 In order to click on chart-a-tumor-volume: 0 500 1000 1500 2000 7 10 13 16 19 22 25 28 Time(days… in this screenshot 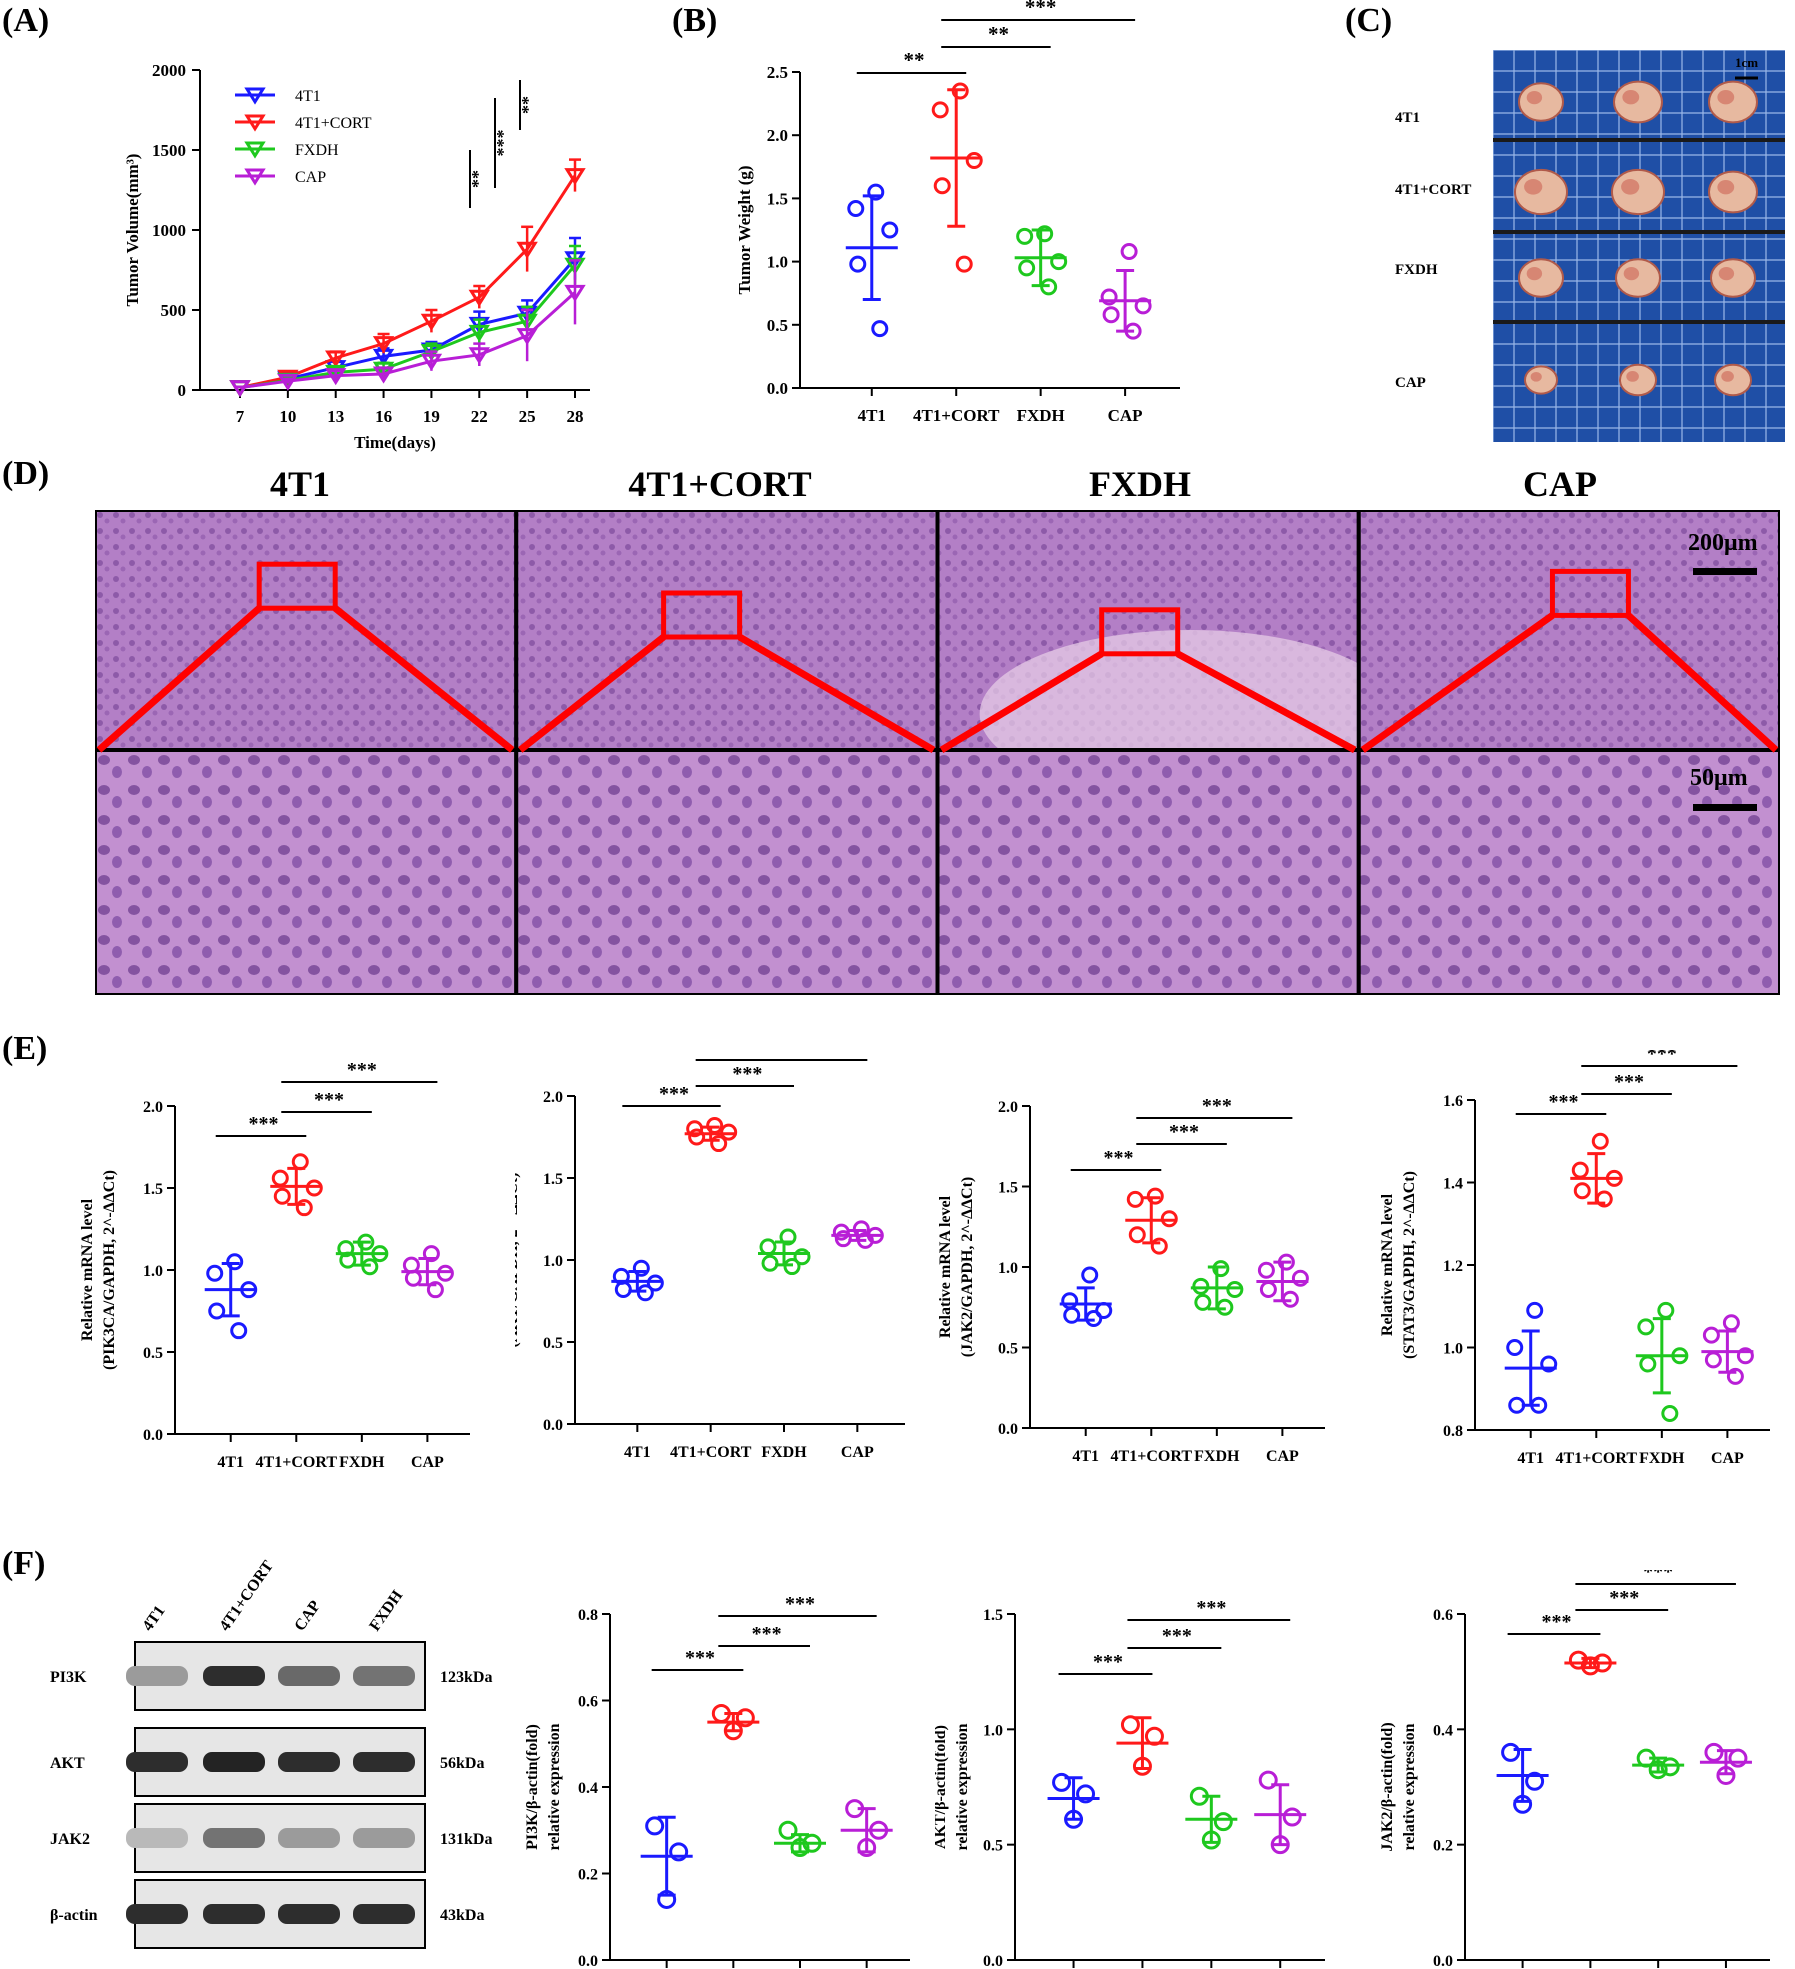, I will do `click(356, 256)`.